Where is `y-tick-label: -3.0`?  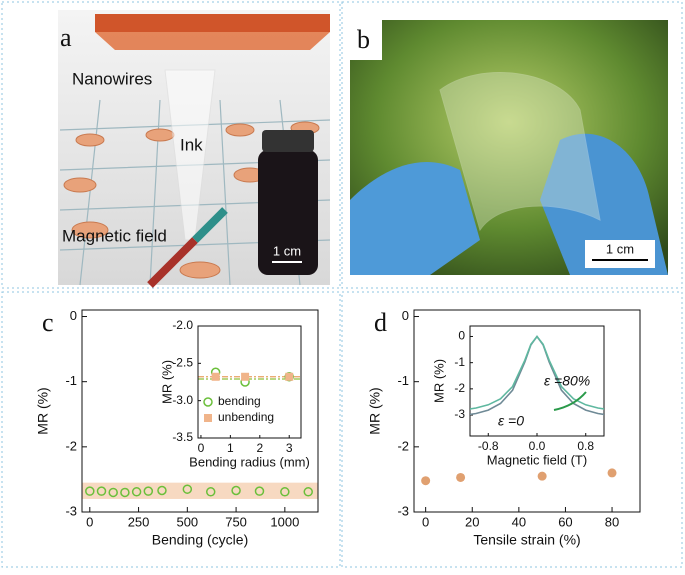
y-tick-label: -3.0 is located at coordinates (182, 400).